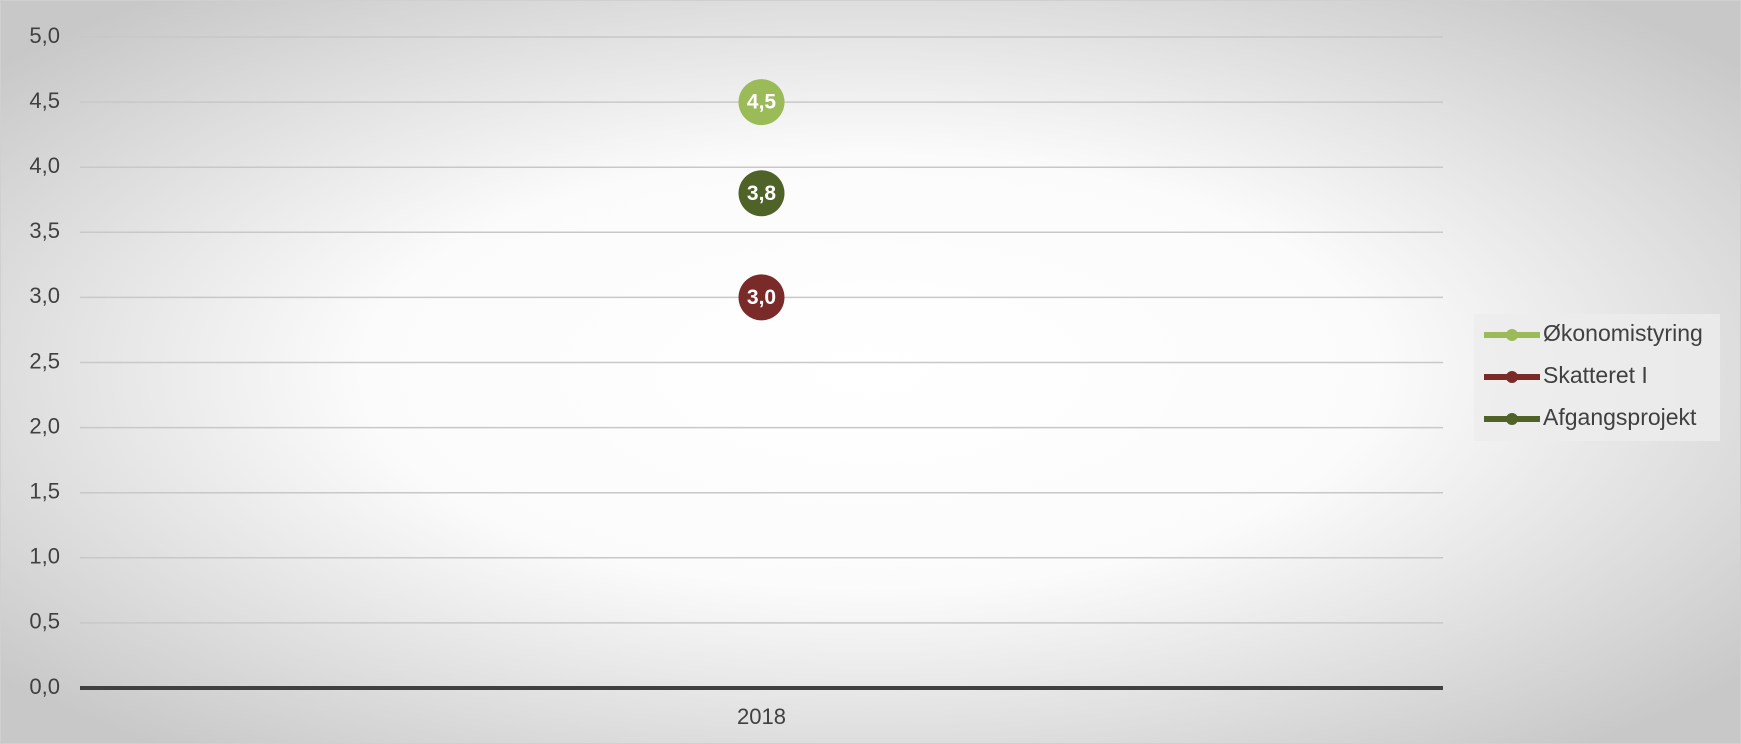  What do you see at coordinates (44, 491) in the screenshot?
I see `y-tick-label: 1,5` at bounding box center [44, 491].